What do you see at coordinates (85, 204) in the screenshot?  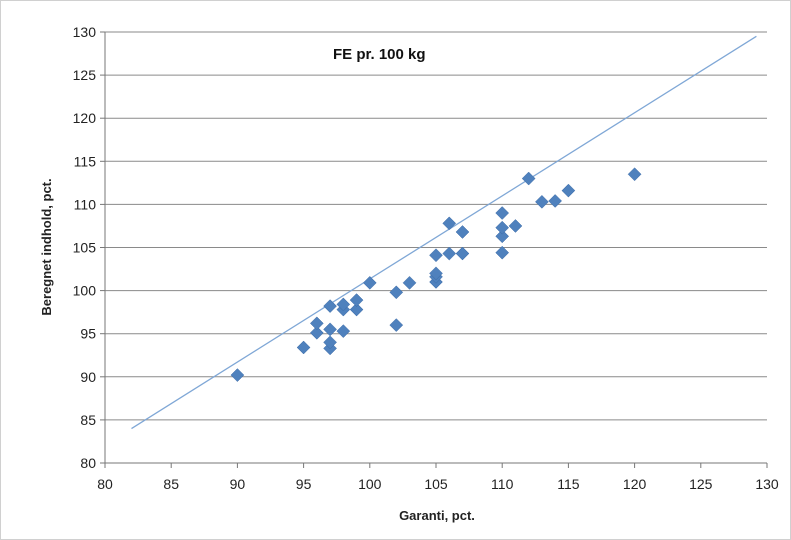 I see `y-tick-label-110: 110` at bounding box center [85, 204].